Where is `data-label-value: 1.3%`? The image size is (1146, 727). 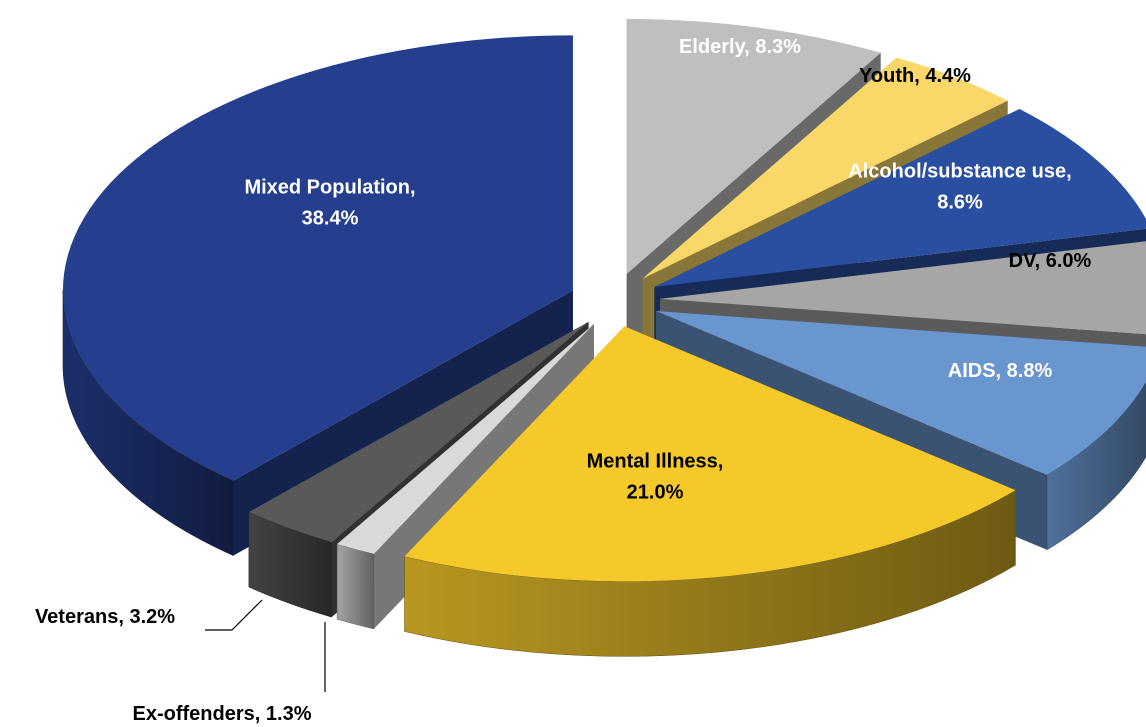 data-label-value: 1.3% is located at coordinates (289, 714).